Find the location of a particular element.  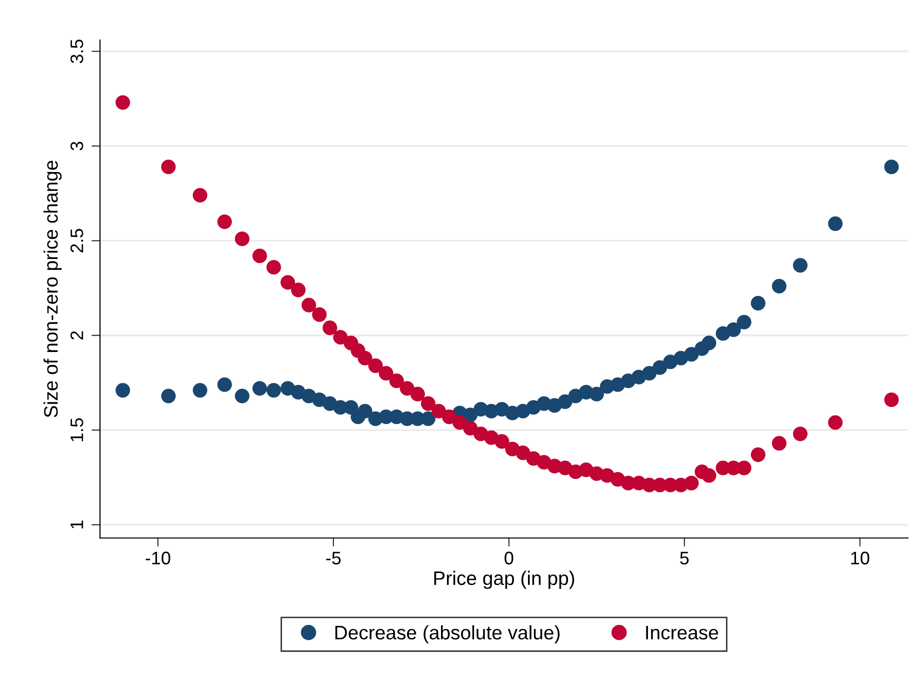

legend-label: Increase is located at coordinates (682, 633).